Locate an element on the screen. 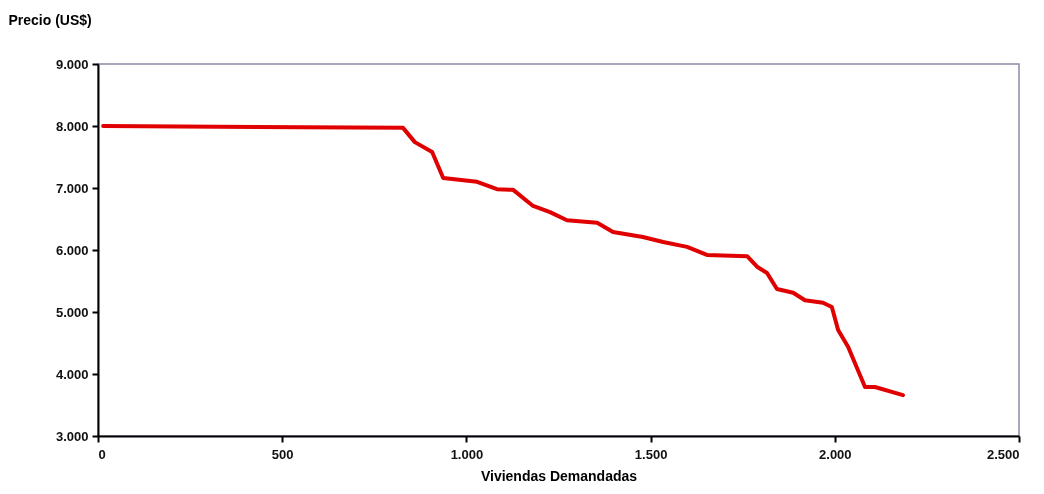 This screenshot has width=1044, height=494. y-tick-label: 7.000 is located at coordinates (72, 188).